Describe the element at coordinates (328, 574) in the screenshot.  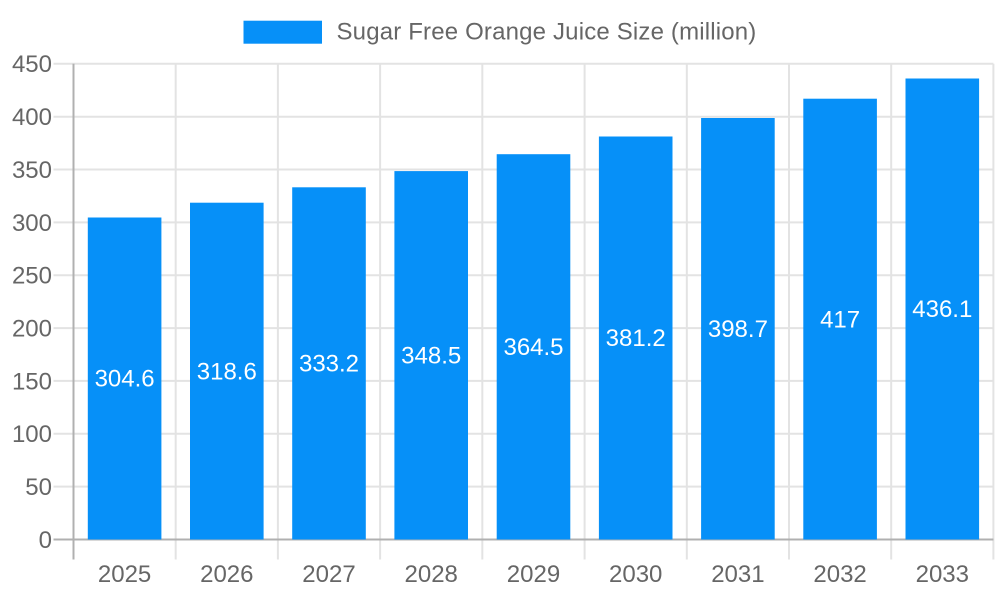
I see `svg-text: 2027` at that location.